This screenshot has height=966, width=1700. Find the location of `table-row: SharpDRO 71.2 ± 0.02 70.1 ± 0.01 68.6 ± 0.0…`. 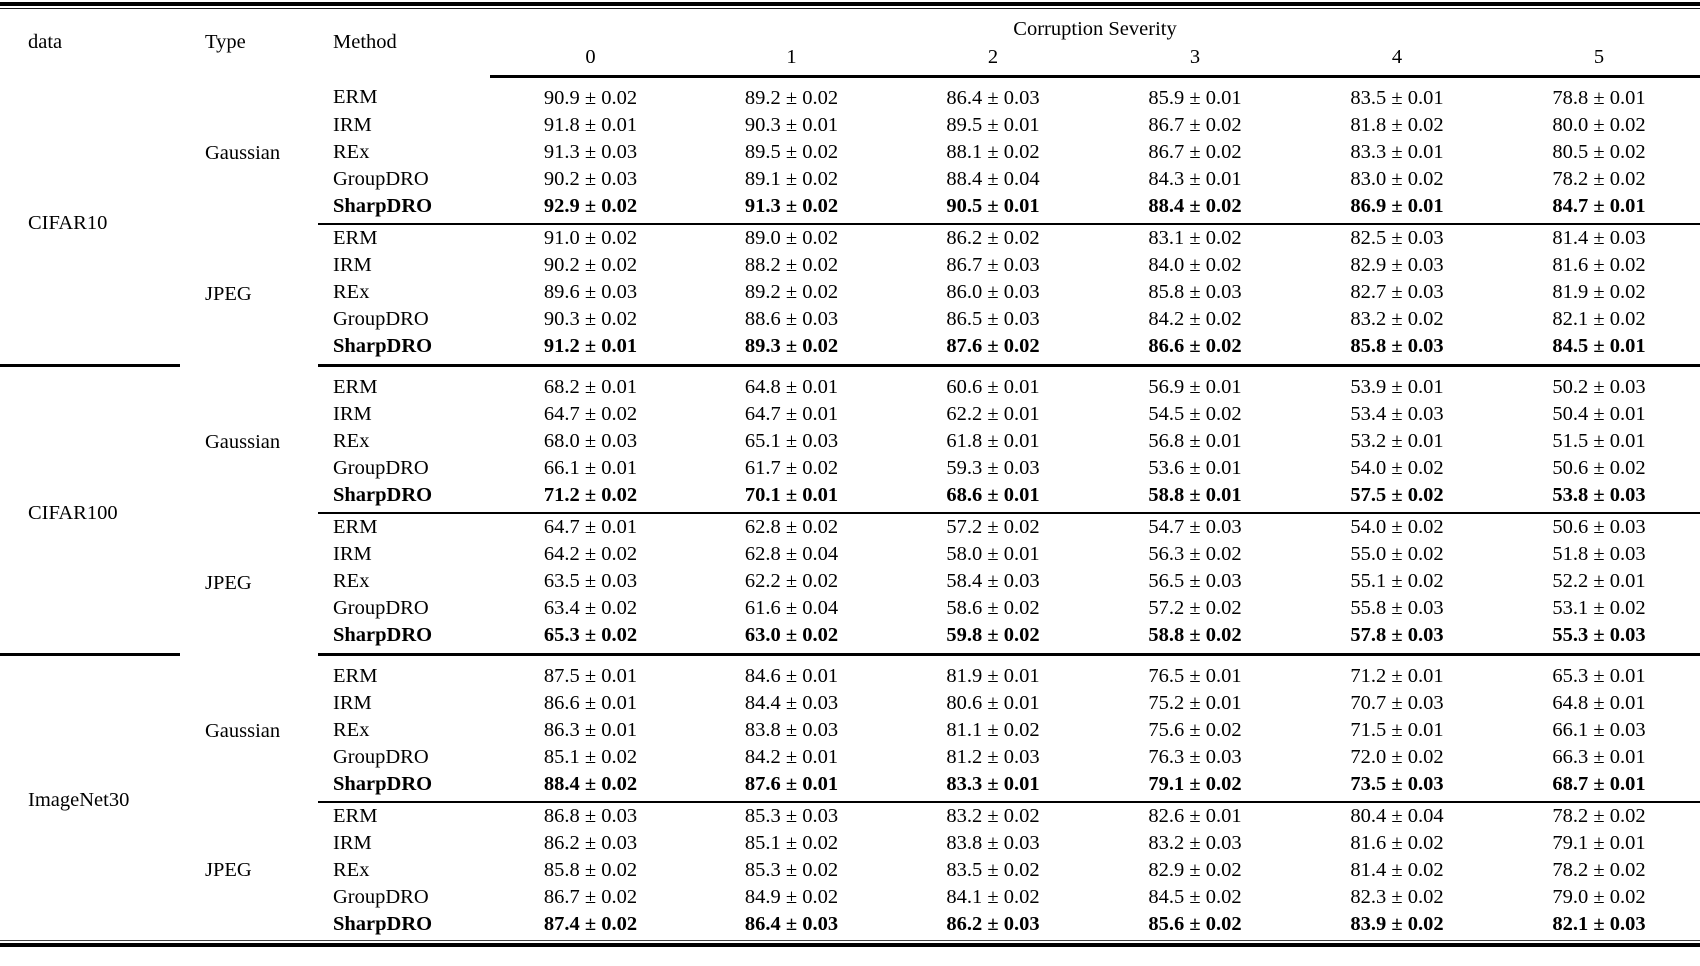

table-row: SharpDRO 71.2 ± 0.02 70.1 ± 0.01 68.6 ± 0.0… is located at coordinates (850, 498).